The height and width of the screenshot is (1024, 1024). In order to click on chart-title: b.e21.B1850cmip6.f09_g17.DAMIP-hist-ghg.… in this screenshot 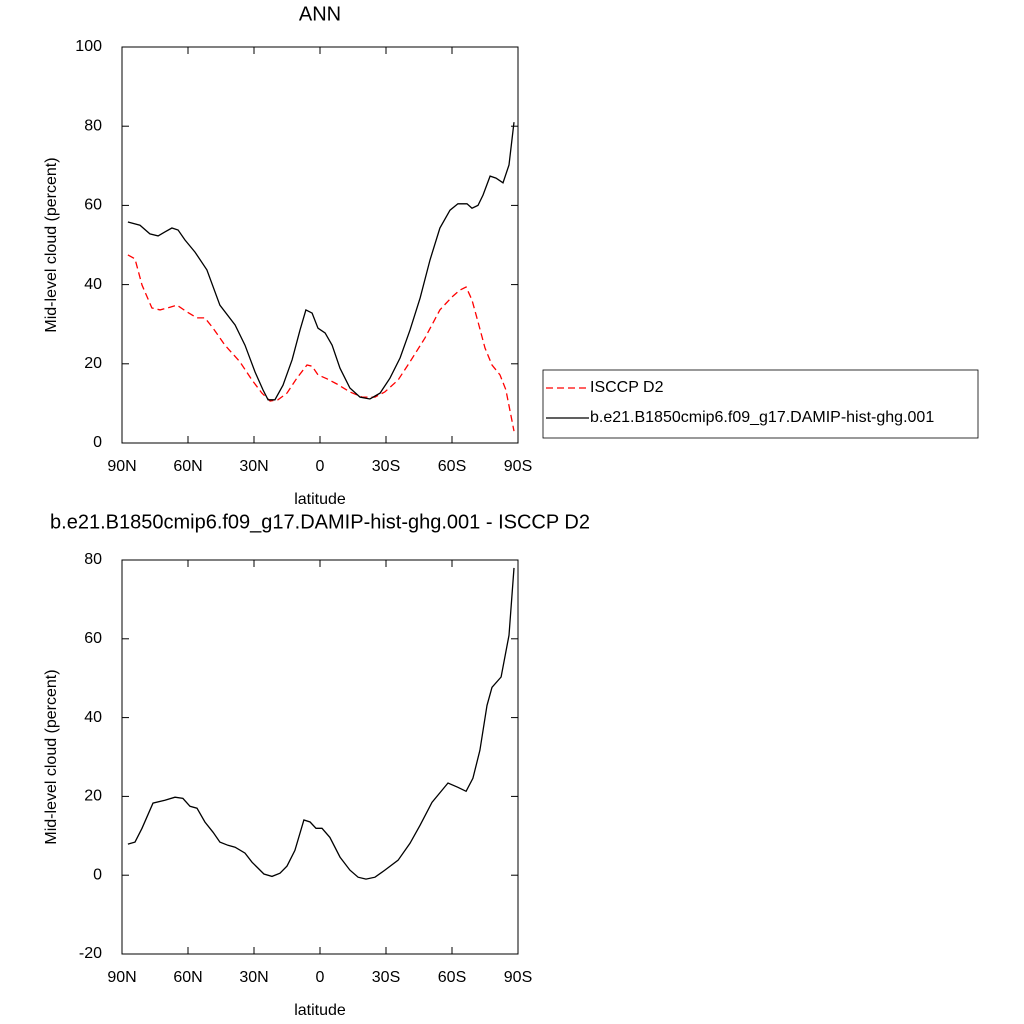, I will do `click(320, 522)`.